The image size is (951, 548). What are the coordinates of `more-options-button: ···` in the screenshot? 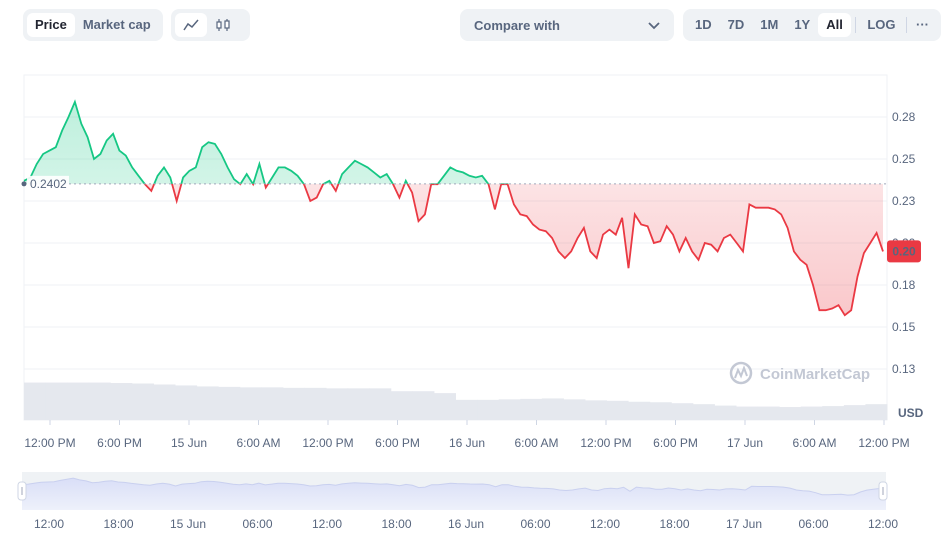 It's located at (922, 24).